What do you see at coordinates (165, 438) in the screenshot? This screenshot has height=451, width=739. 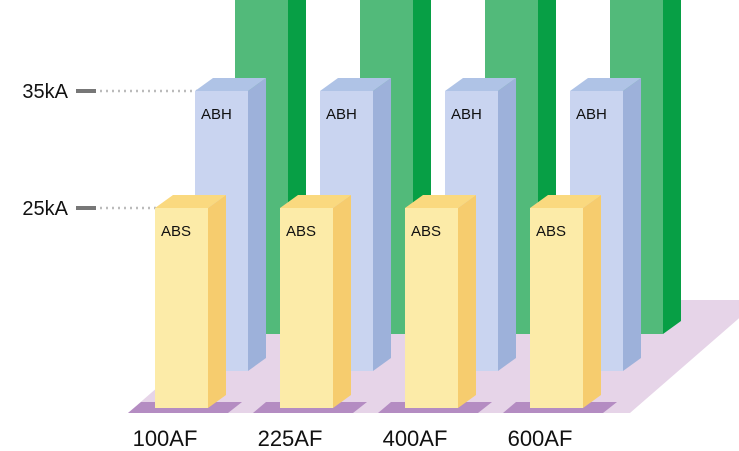 I see `x-tick-label: 100AF` at bounding box center [165, 438].